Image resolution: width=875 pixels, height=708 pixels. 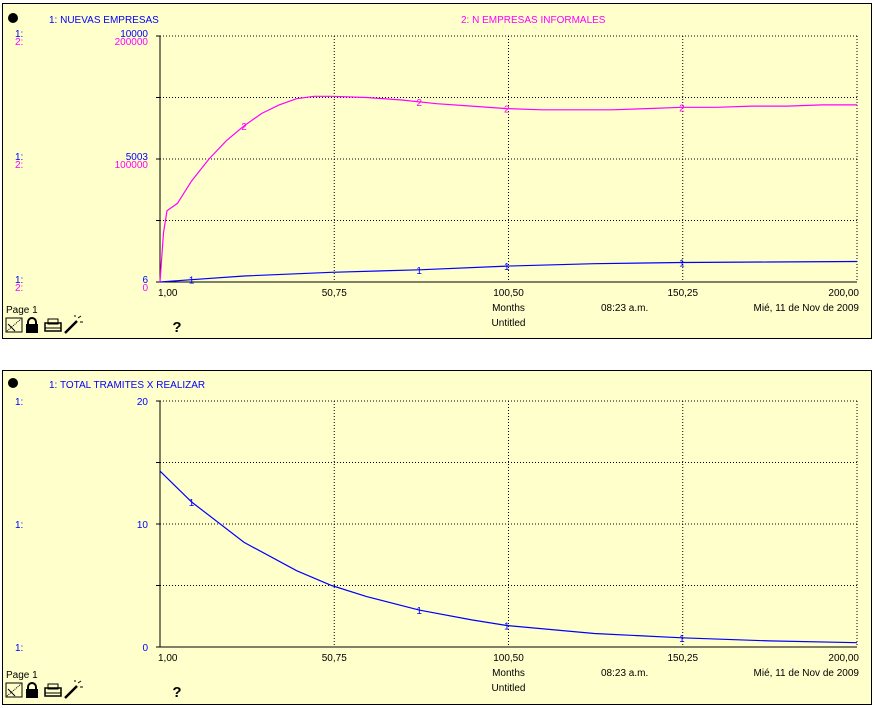 I want to click on series-1-line, so click(x=508, y=271).